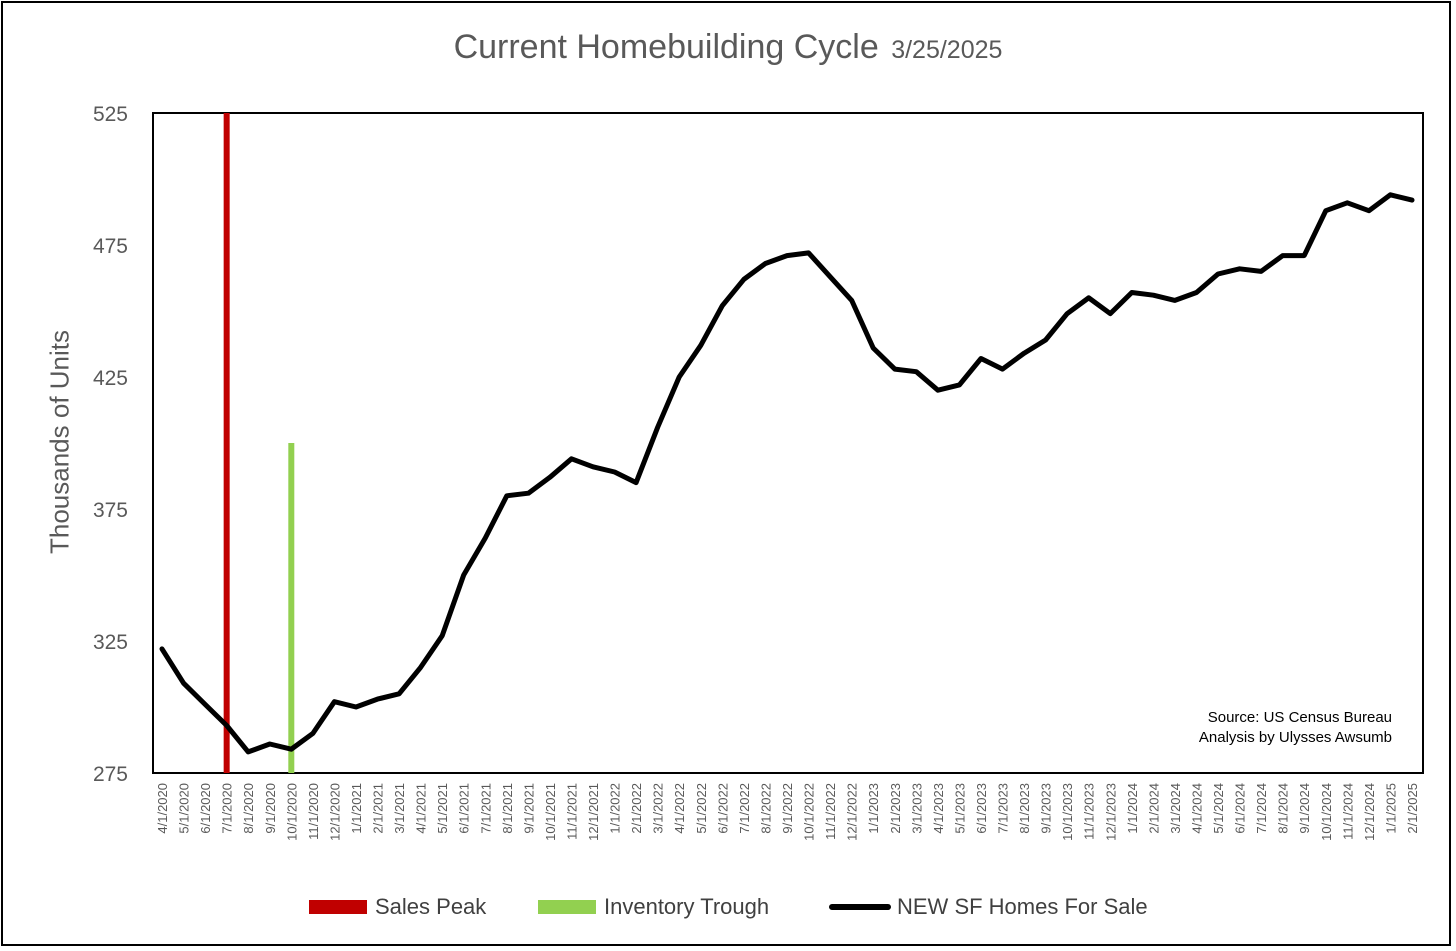 The height and width of the screenshot is (951, 1456). Describe the element at coordinates (1369, 812) in the screenshot. I see `x-tick-label: 12/1/2024` at that location.